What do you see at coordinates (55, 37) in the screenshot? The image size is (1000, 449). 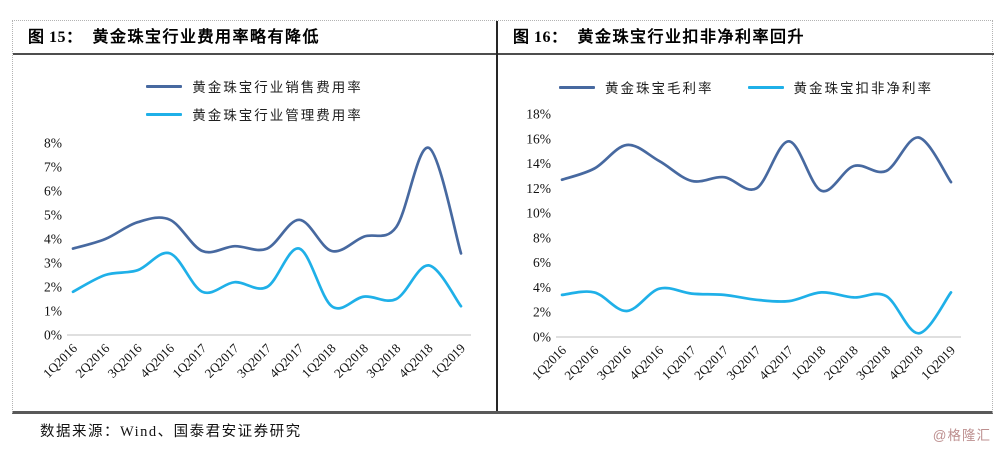 I see `figure-15-number-label: 图 15：` at bounding box center [55, 37].